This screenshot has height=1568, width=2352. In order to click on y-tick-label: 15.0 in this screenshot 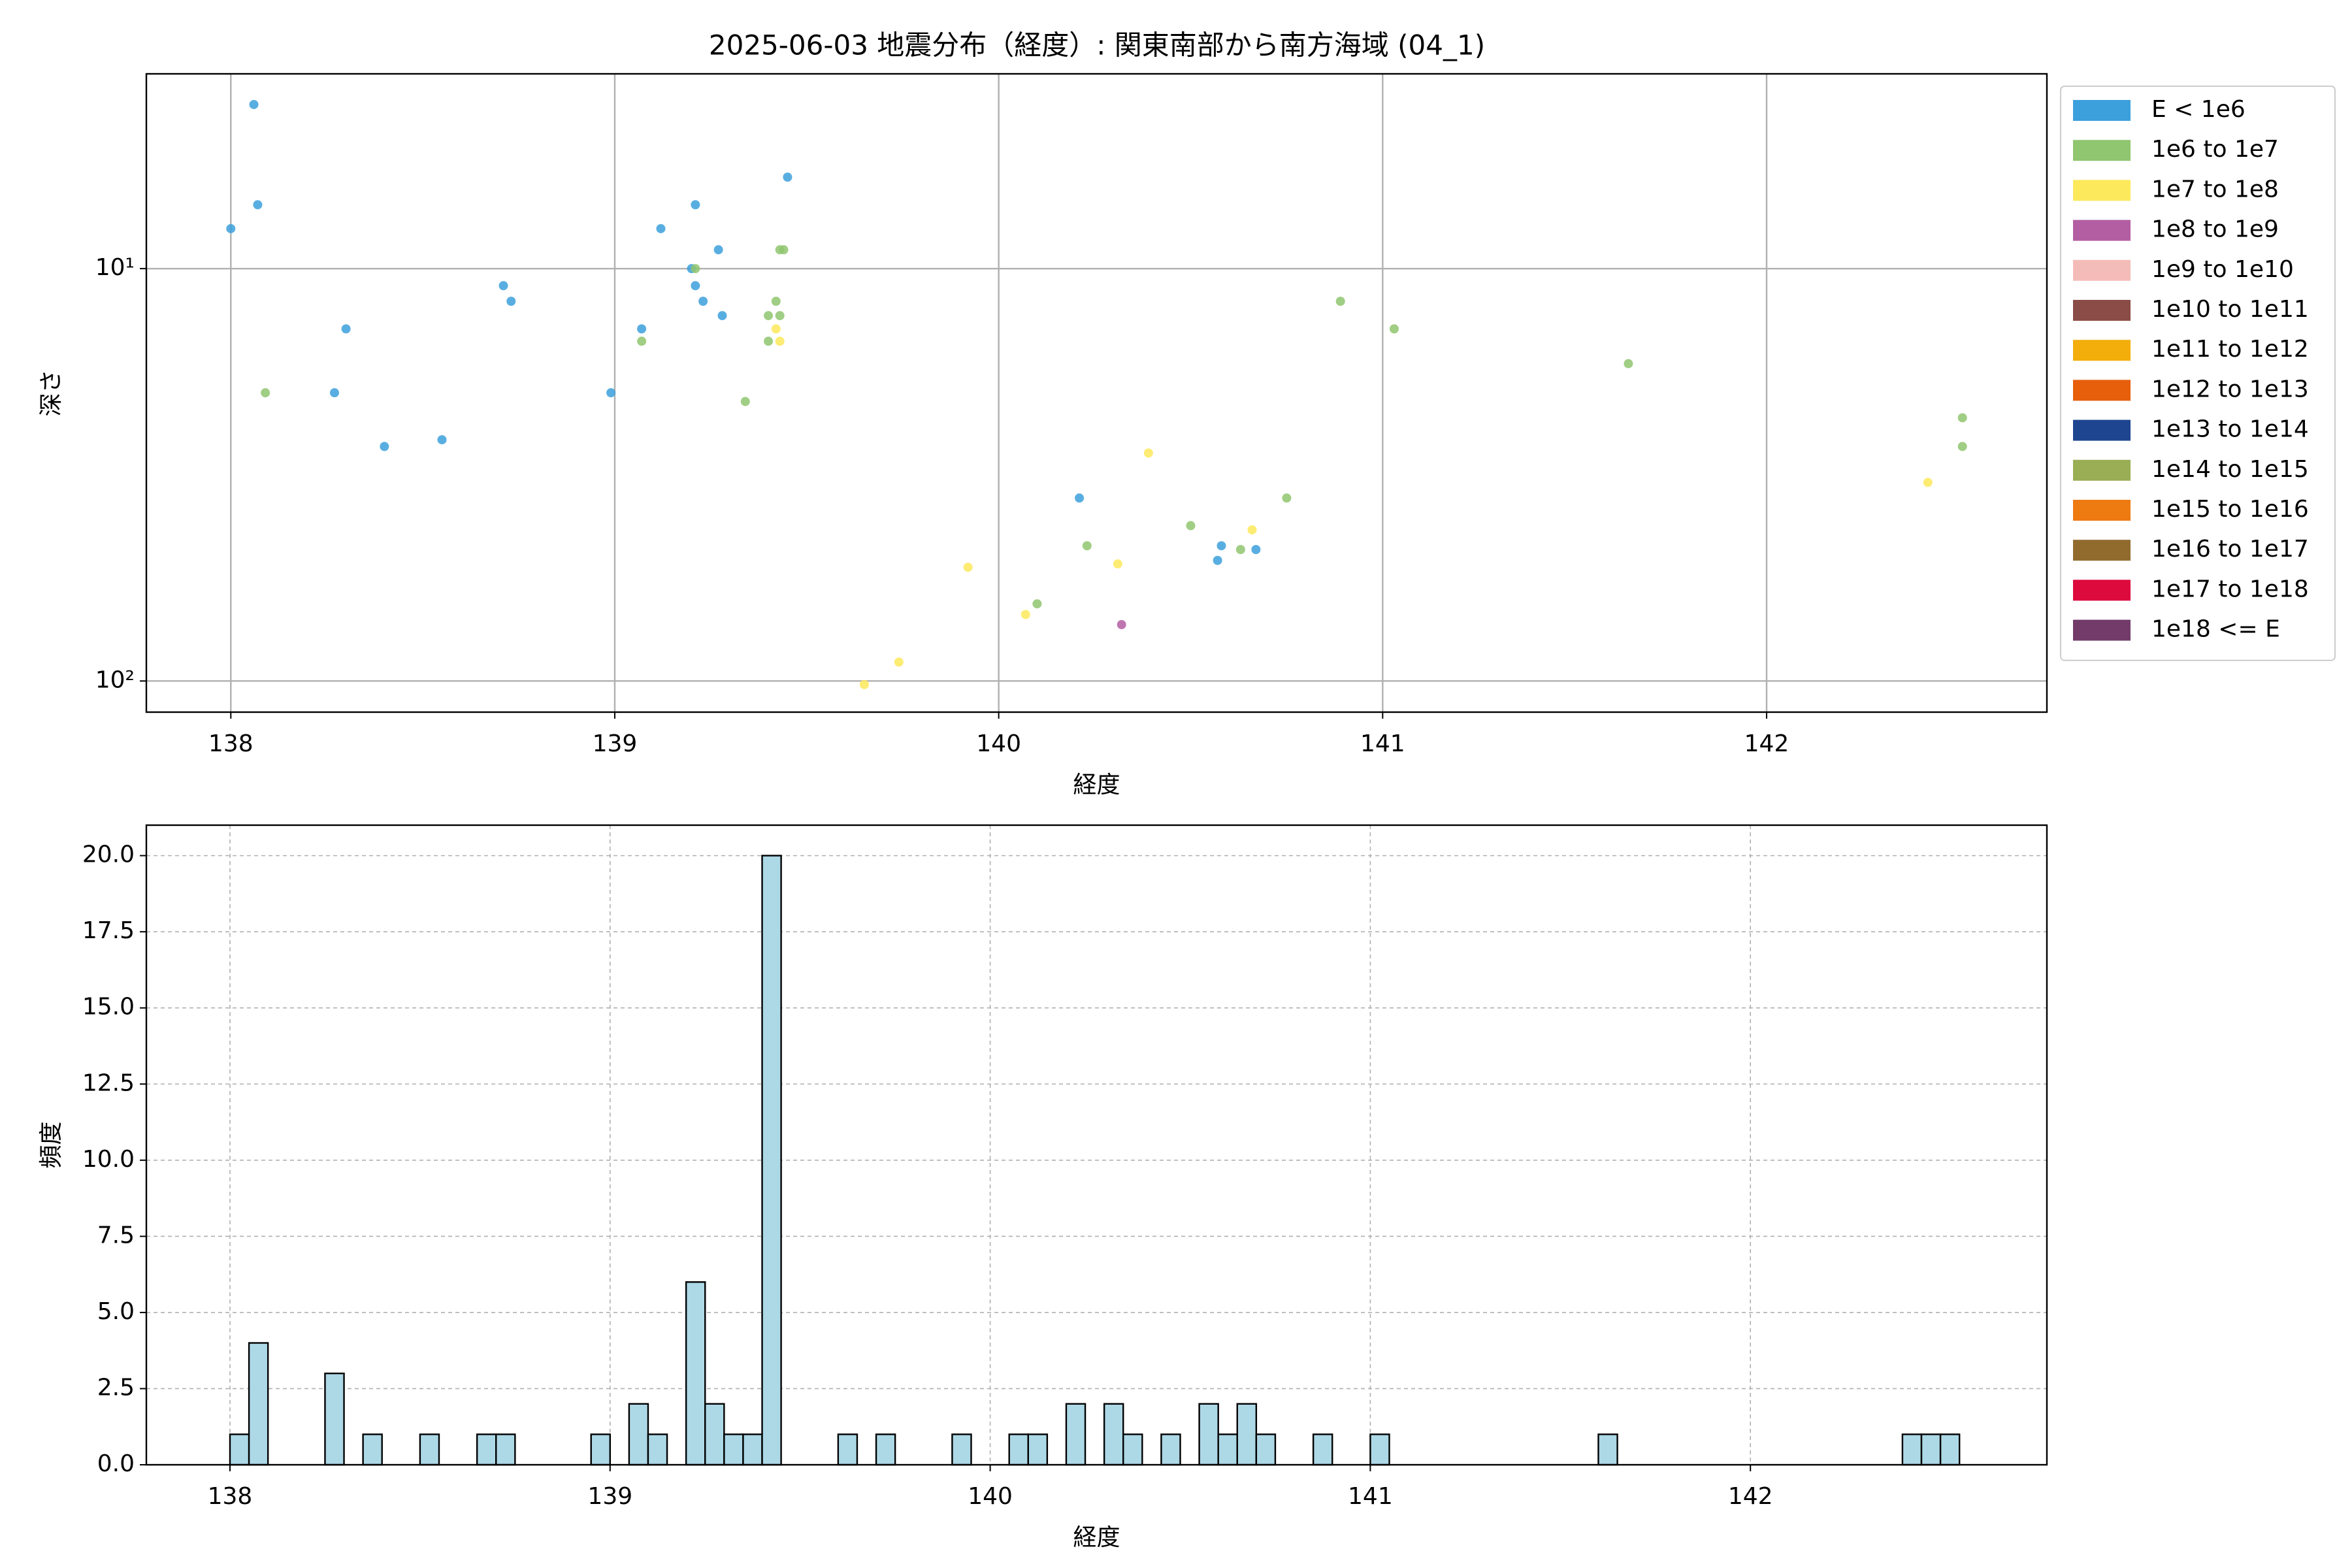, I will do `click(108, 1007)`.